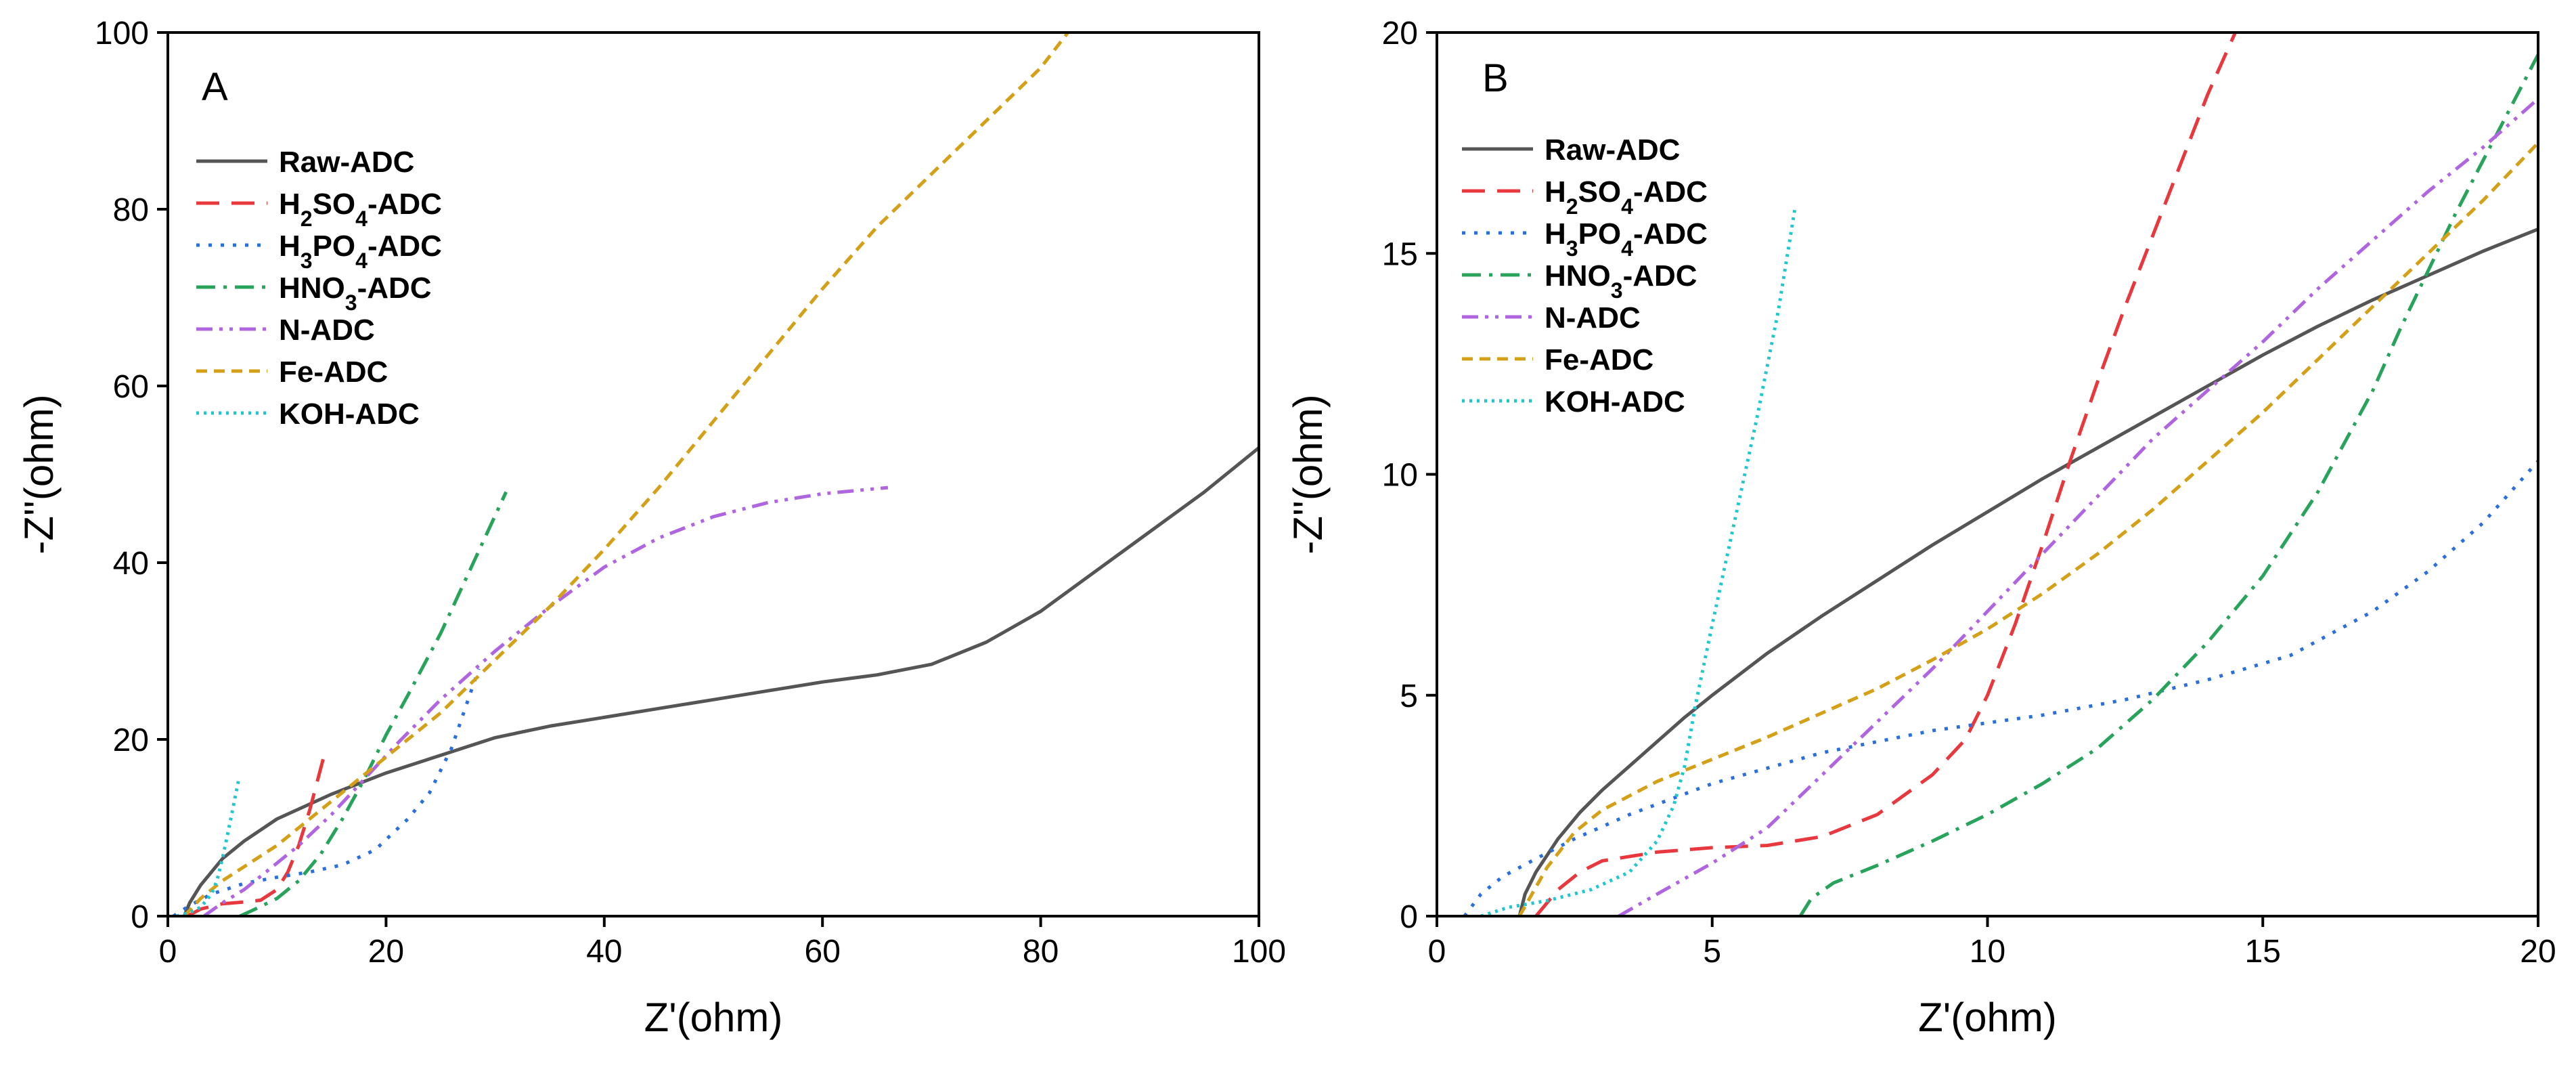  Describe the element at coordinates (360, 209) in the screenshot. I see `panel-a-legend-label: H2SO4-ADC` at that location.